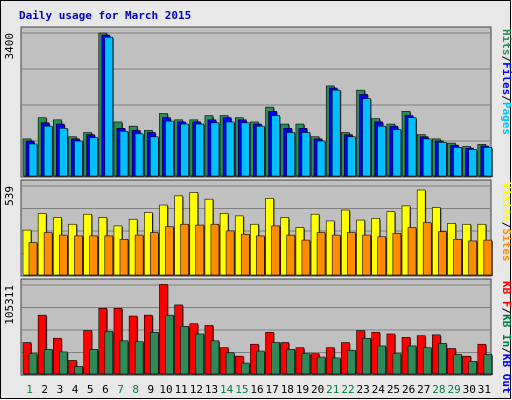  Describe the element at coordinates (165, 389) in the screenshot. I see `day-label-10: 10` at that location.